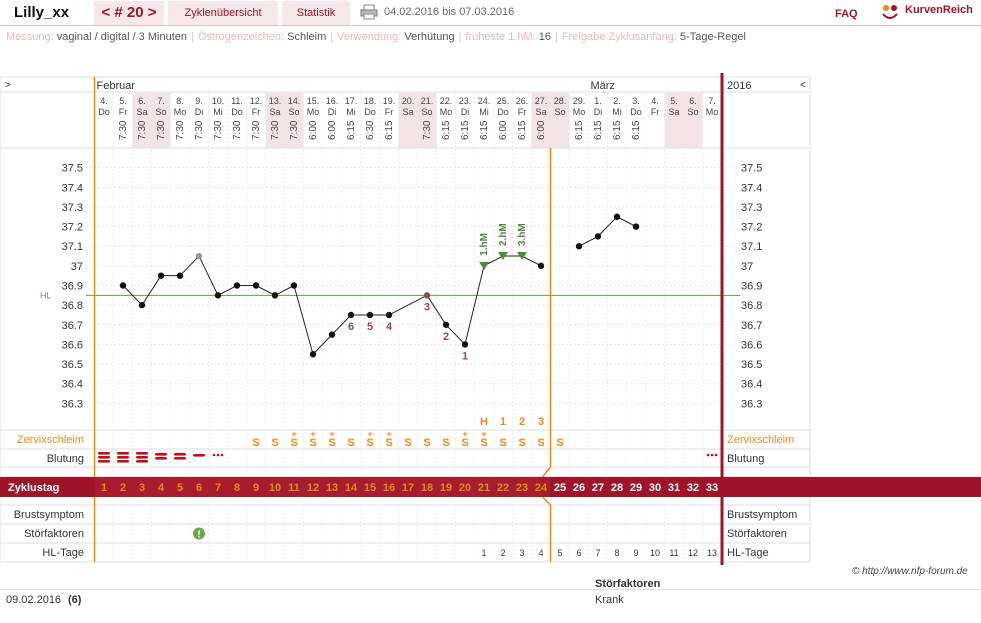 Image resolution: width=981 pixels, height=623 pixels. What do you see at coordinates (522, 101) in the screenshot?
I see `day-date: 26.` at bounding box center [522, 101].